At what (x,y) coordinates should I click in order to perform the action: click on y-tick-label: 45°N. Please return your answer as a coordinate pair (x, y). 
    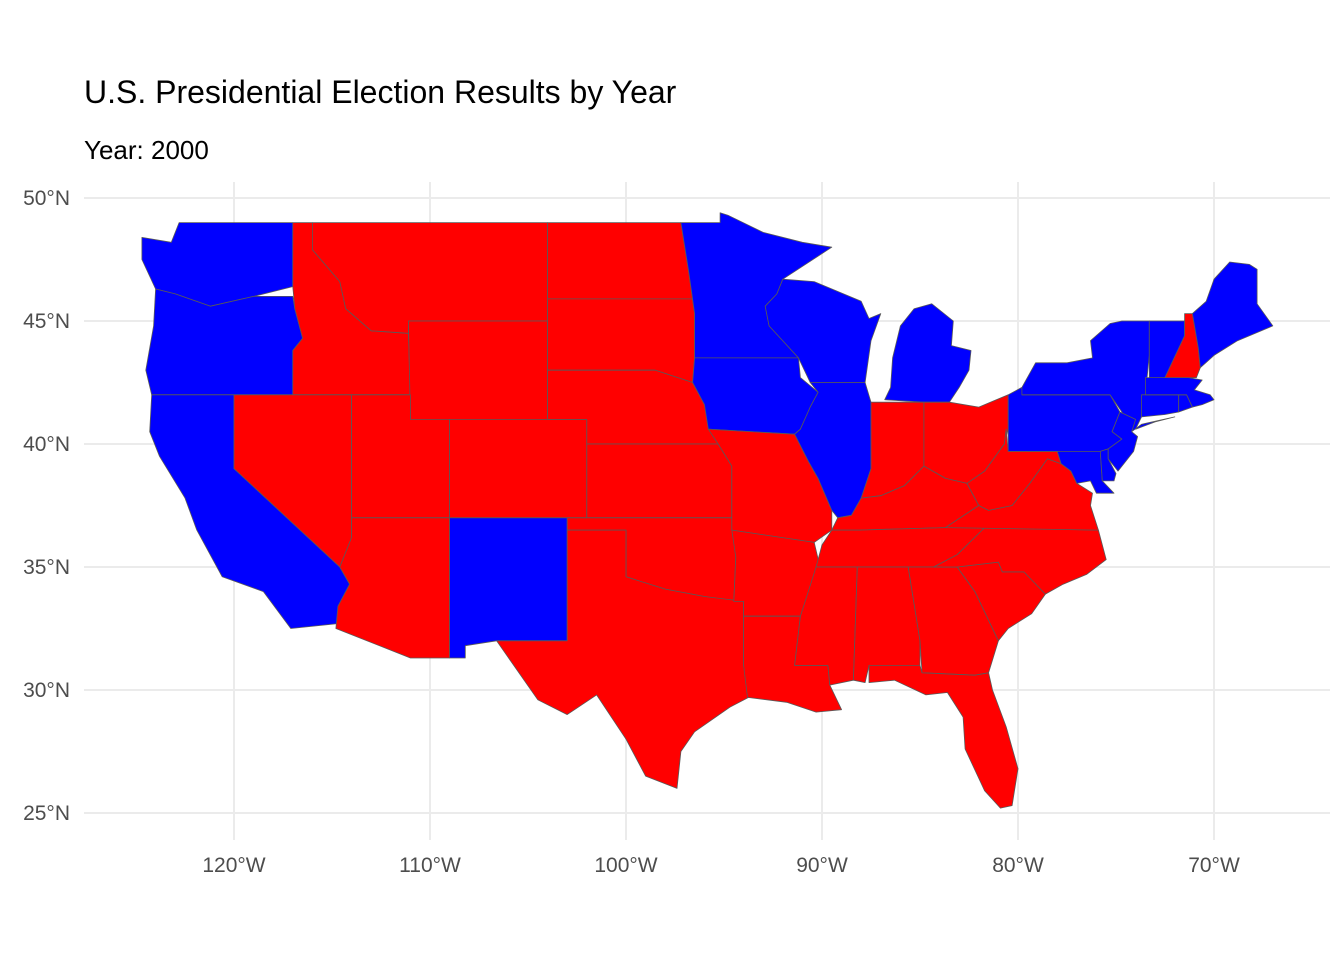
    Looking at the image, I should click on (46, 321).